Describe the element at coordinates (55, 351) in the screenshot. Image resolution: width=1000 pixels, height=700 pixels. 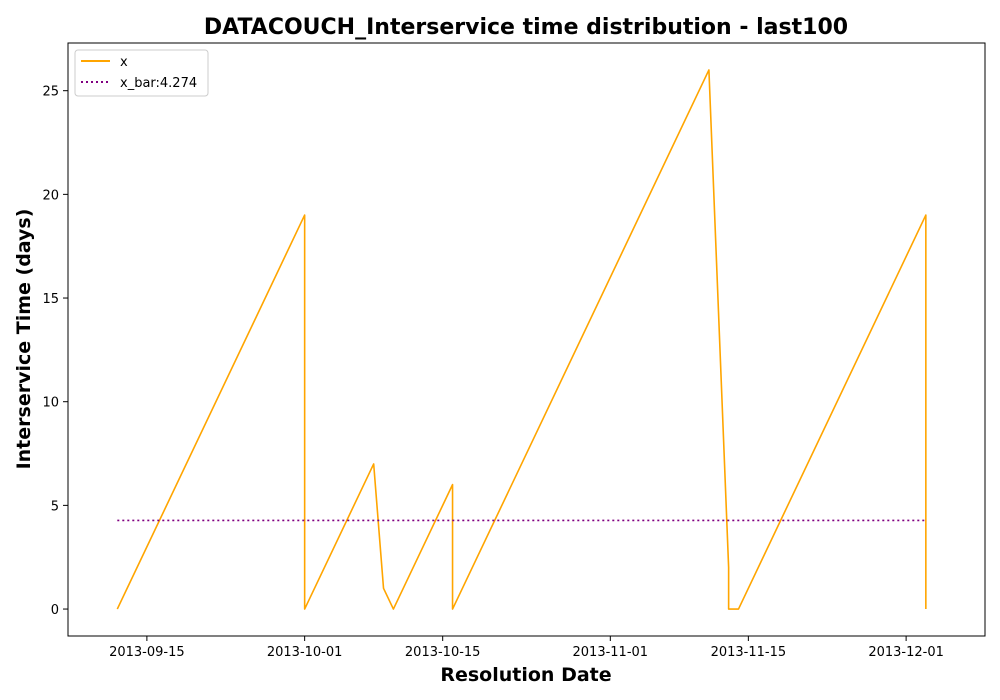
I see `y-axis-ticks: 0 5 10 15 20 25` at that location.